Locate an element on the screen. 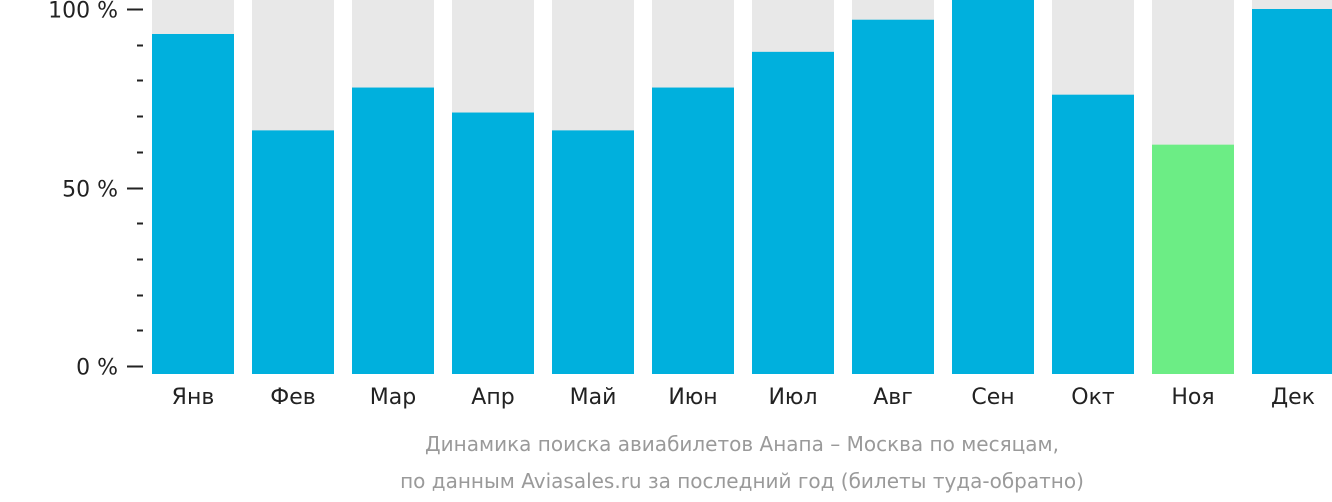 Image resolution: width=1332 pixels, height=502 pixels. x-tick-label: Апр is located at coordinates (492, 397).